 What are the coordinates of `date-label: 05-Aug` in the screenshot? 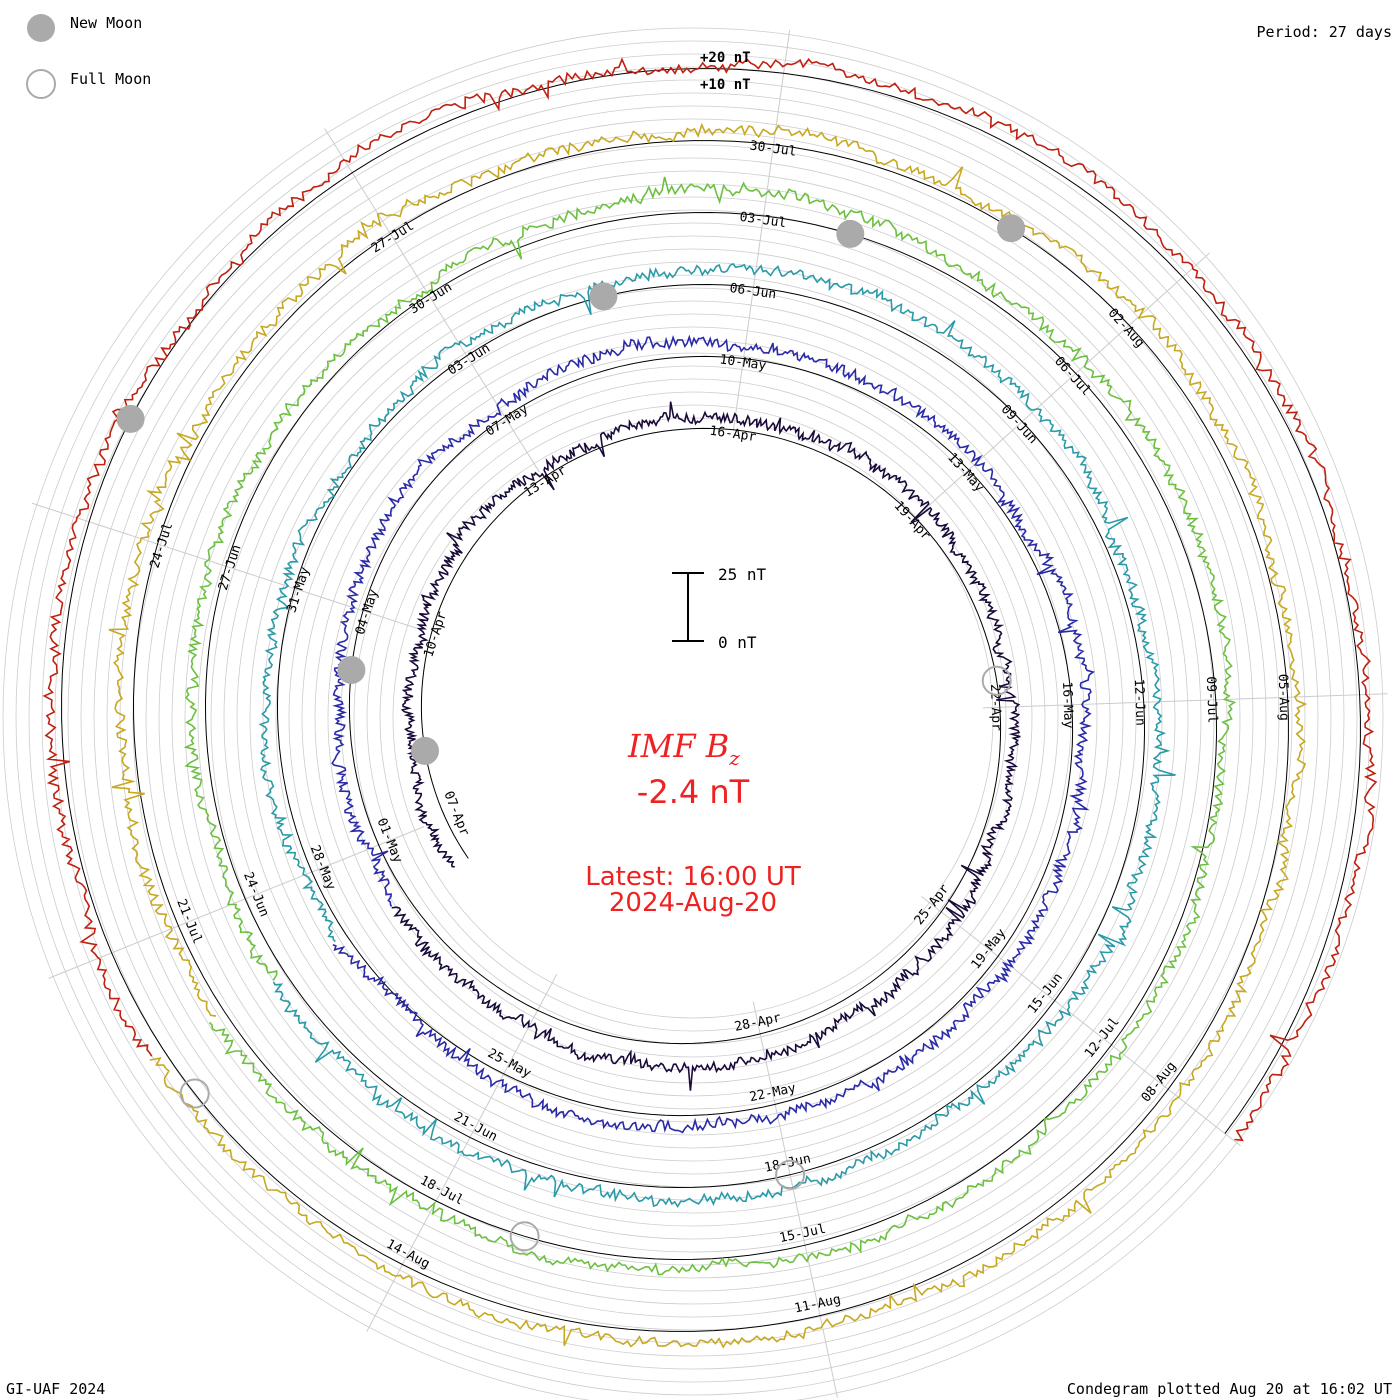 It's located at (1283, 697).